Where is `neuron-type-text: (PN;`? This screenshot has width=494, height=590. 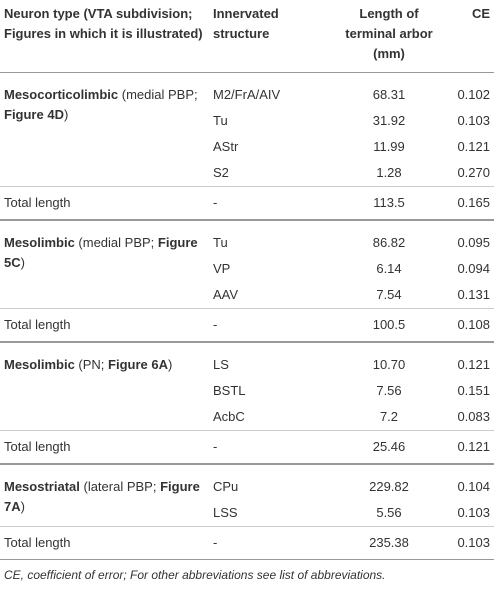 neuron-type-text: (PN; is located at coordinates (91, 364).